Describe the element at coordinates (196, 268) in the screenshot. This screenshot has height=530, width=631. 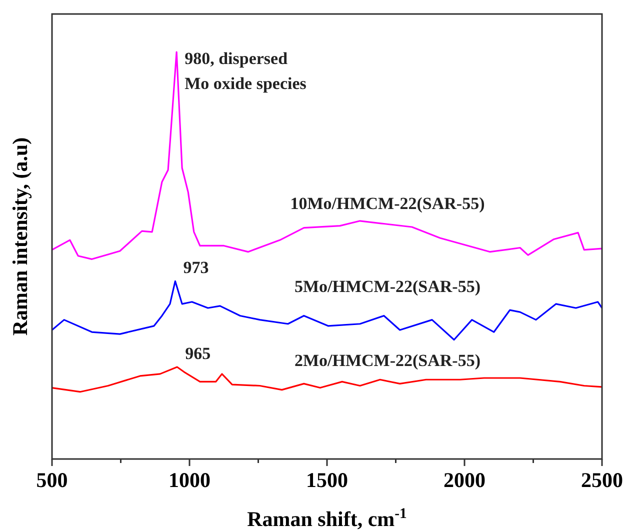
I see `annotation: 973` at that location.